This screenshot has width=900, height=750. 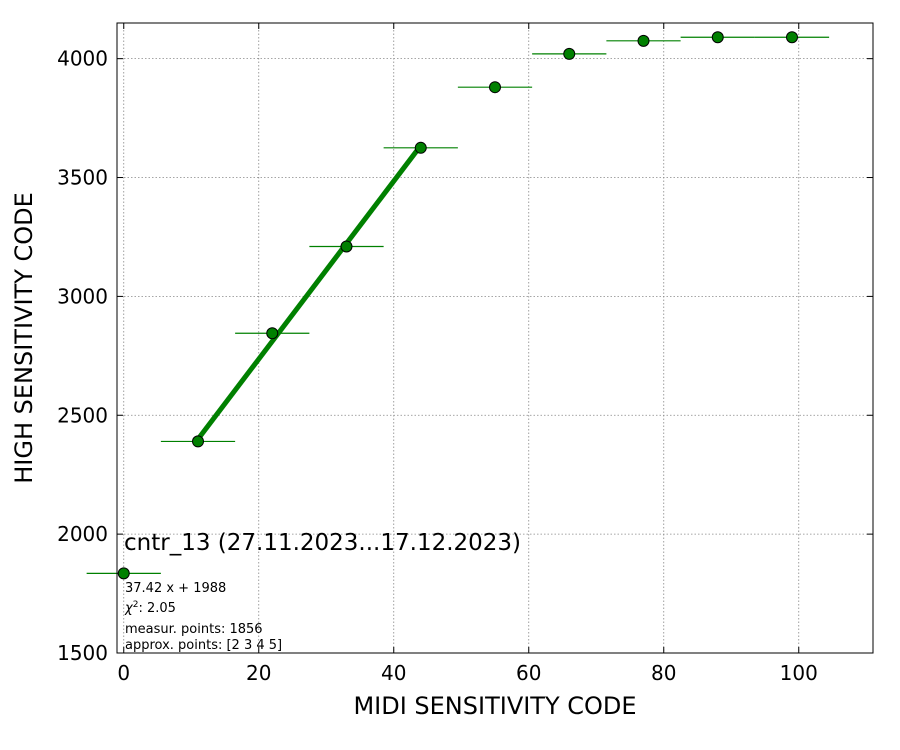 What do you see at coordinates (136, 605) in the screenshot?
I see `chi-superscript: 2` at bounding box center [136, 605].